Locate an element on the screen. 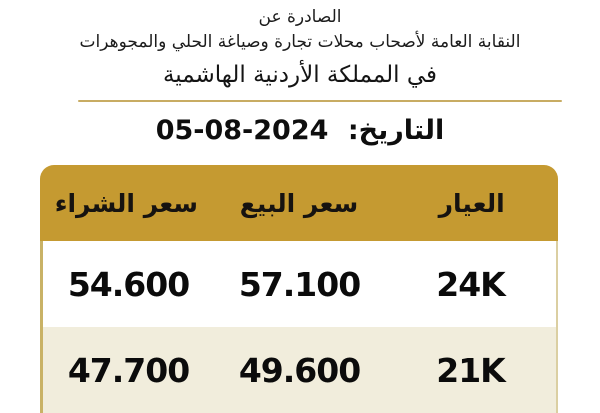 The height and width of the screenshot is (413, 600). buy-price-value: 54.600 is located at coordinates (128, 284).